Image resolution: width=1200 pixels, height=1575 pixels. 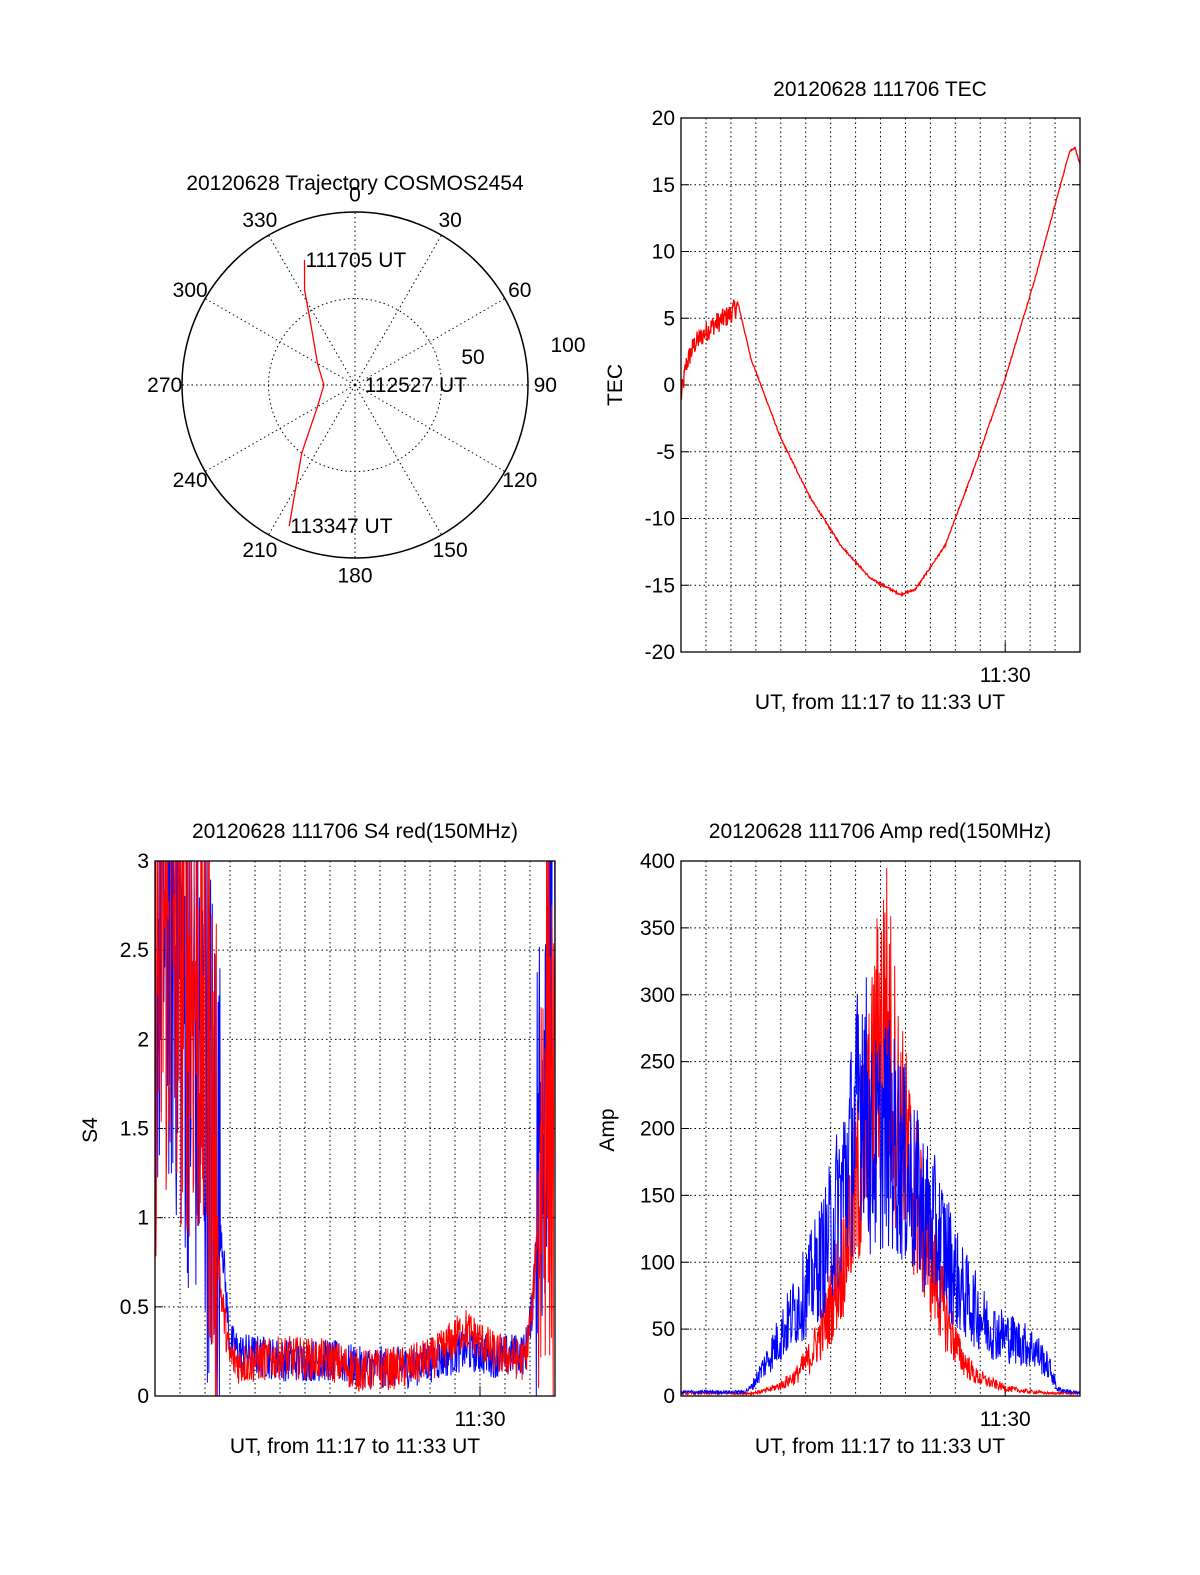 I want to click on y-tick-label: 150, so click(x=657, y=1195).